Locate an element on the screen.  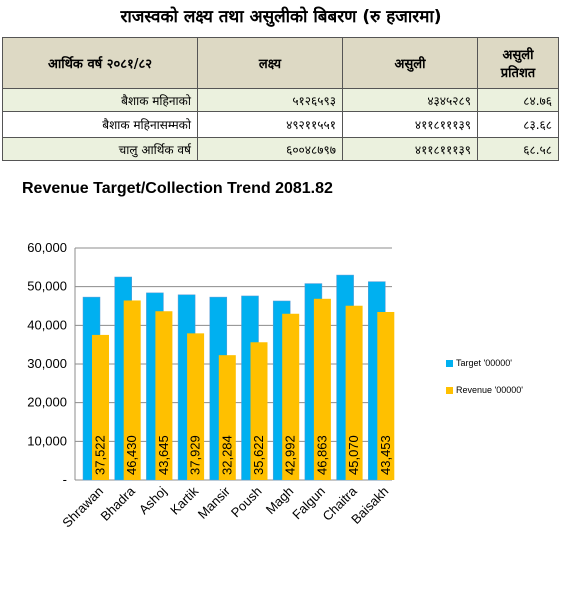
data-label: 46,863 is located at coordinates (321, 455).